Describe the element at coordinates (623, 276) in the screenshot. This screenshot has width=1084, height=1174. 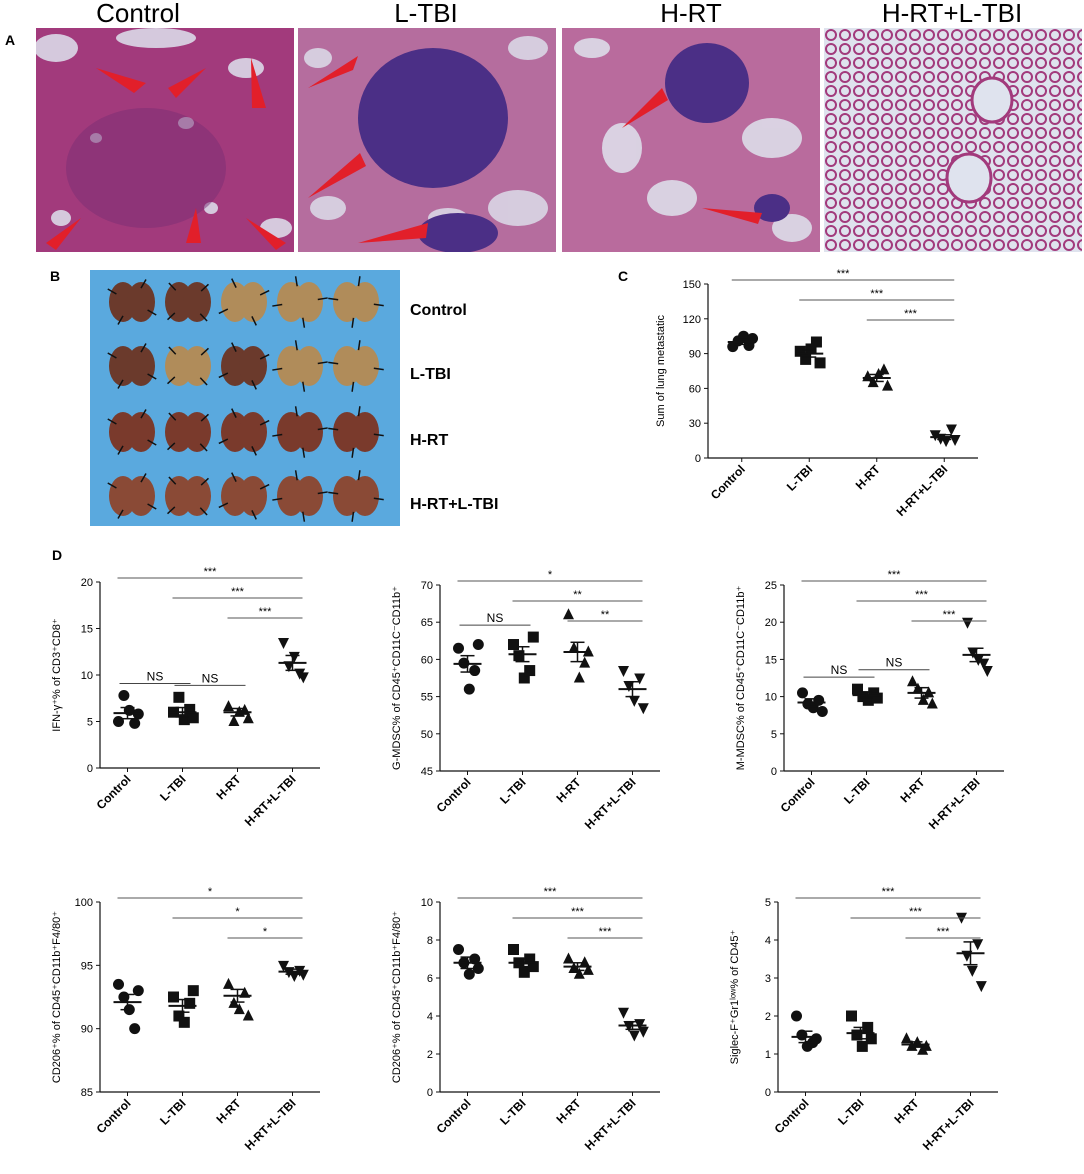
I see `panel-label-c: C` at that location.